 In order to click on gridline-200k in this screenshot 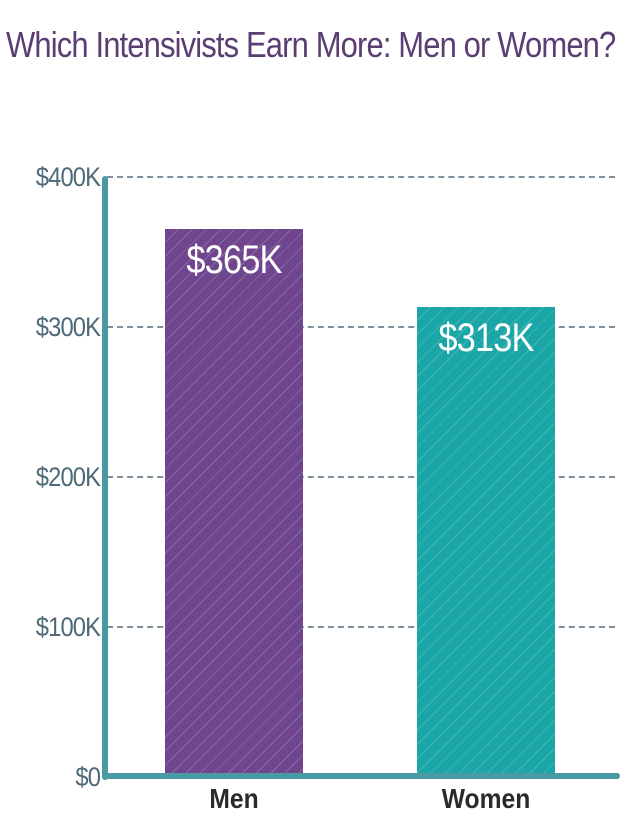, I will do `click(361, 477)`.